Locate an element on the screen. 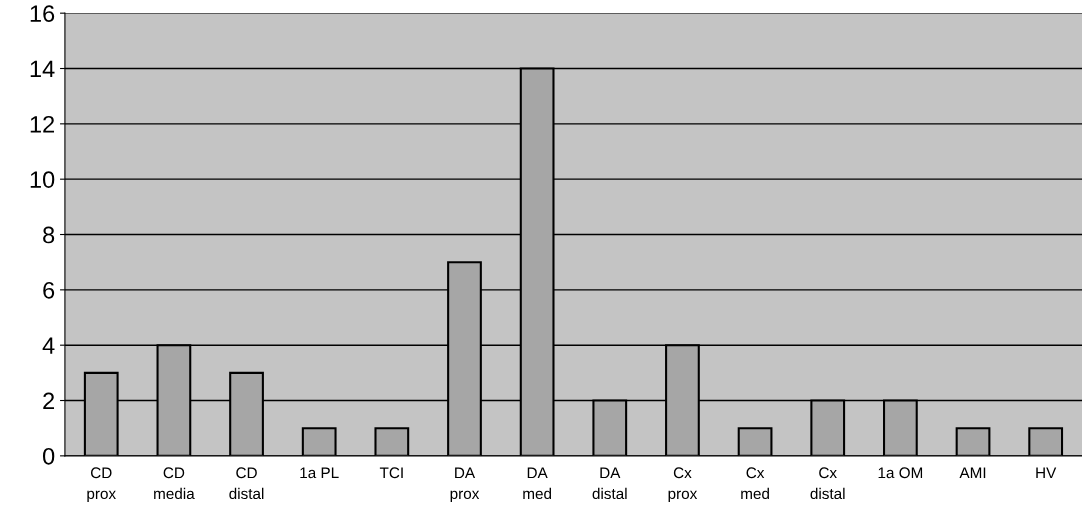 This screenshot has width=1082, height=527. x-tick-label: AMI is located at coordinates (972, 473).